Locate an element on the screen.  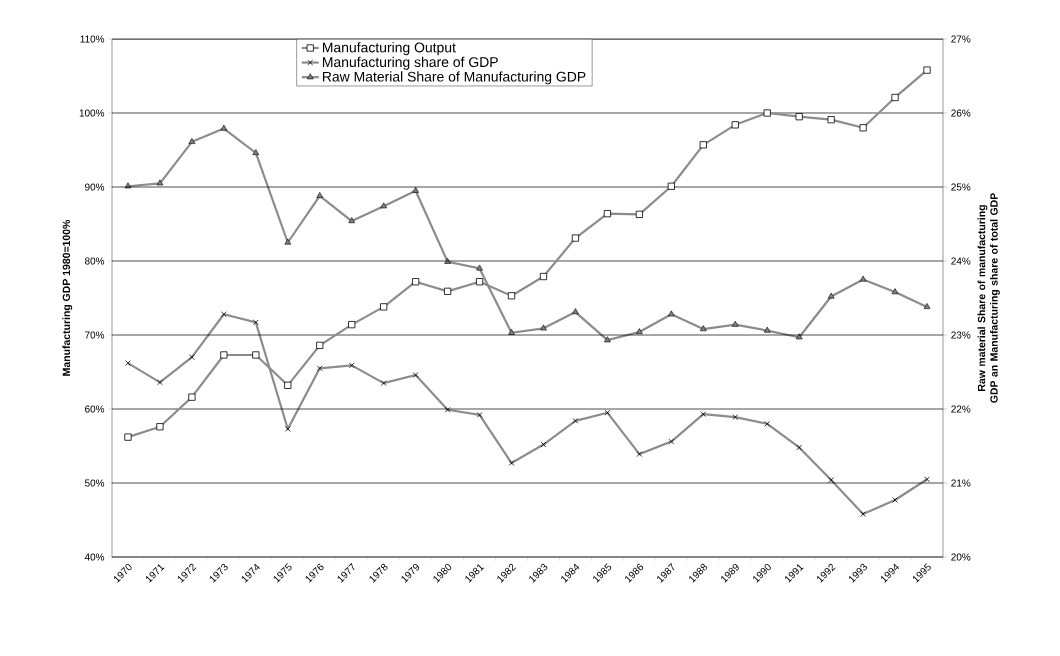
legend-label: Manufacturing share of GDP is located at coordinates (410, 63).